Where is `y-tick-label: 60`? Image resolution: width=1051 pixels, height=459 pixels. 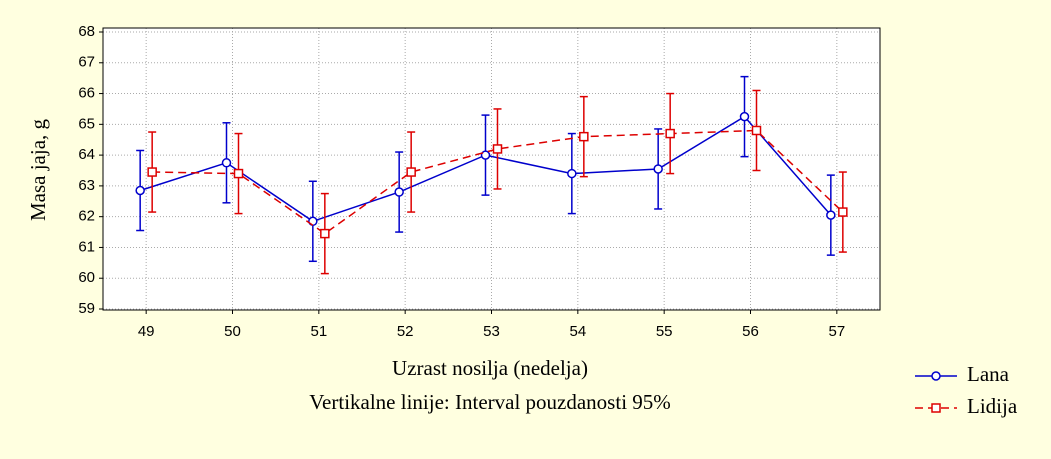 y-tick-label: 60 is located at coordinates (86, 277).